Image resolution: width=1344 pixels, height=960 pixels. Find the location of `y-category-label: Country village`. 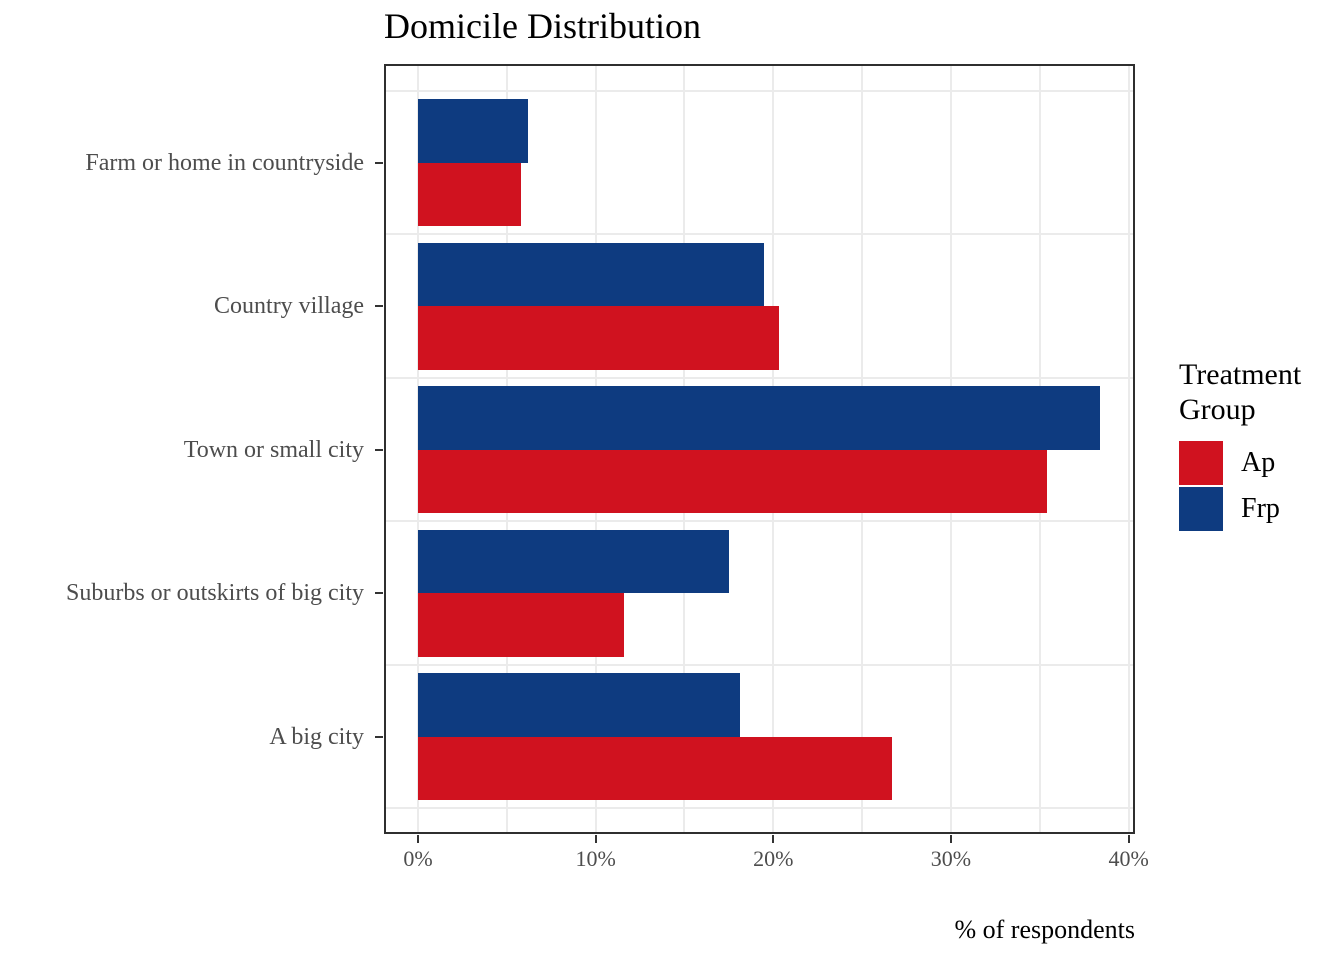

y-category-label: Country village is located at coordinates (289, 306).